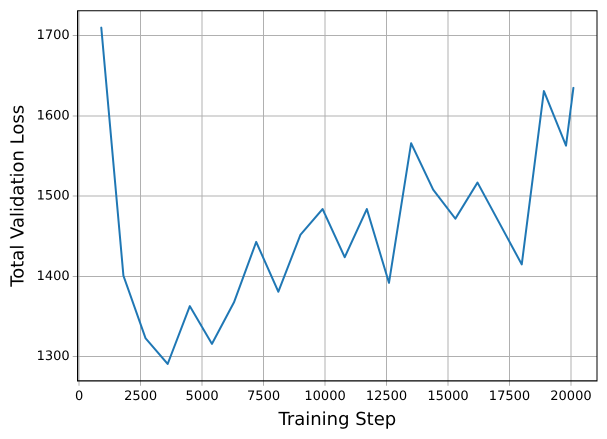 This screenshot has width=607, height=439. Describe the element at coordinates (79, 396) in the screenshot. I see `x-tick-label: 0` at that location.